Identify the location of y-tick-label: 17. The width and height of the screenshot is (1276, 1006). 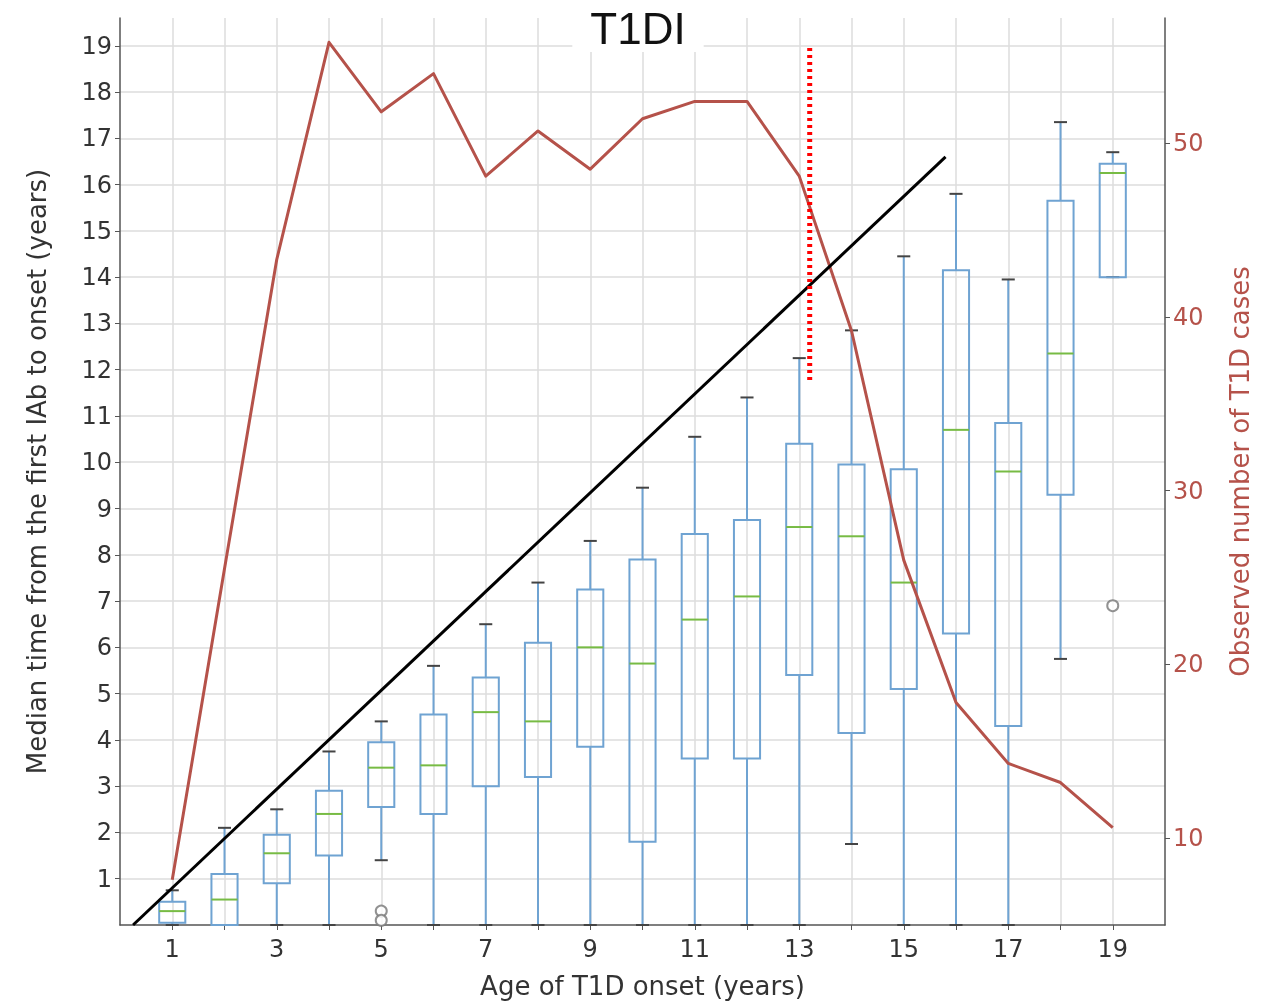
(96, 138).